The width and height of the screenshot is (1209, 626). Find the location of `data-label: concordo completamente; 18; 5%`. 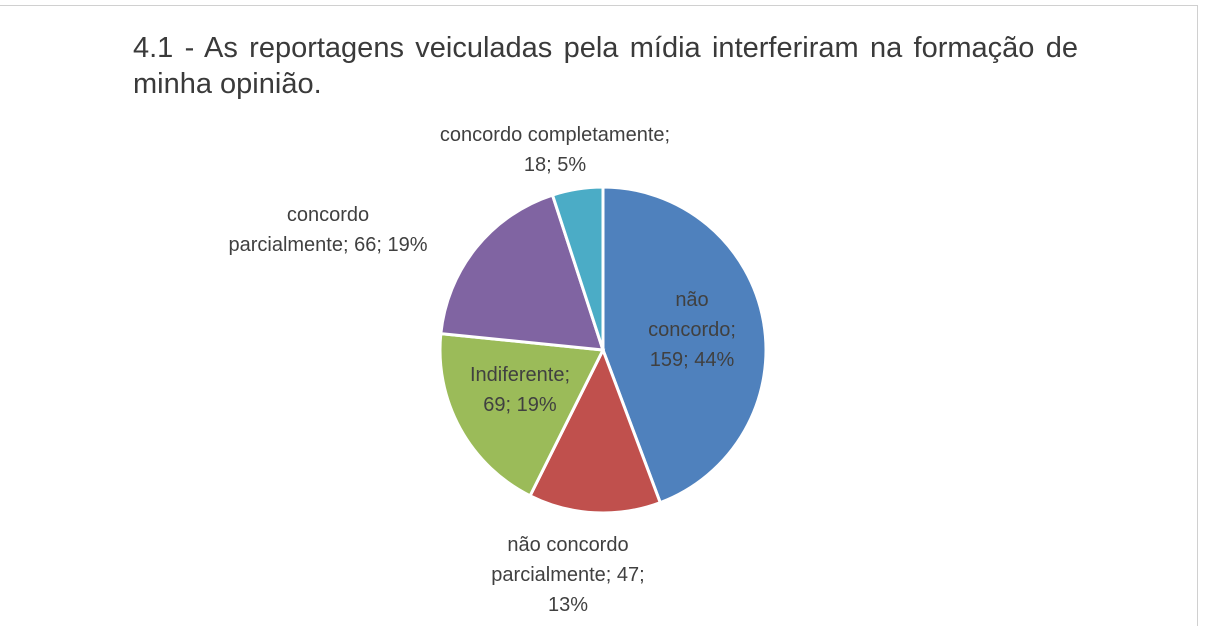

data-label: concordo completamente; 18; 5% is located at coordinates (555, 150).